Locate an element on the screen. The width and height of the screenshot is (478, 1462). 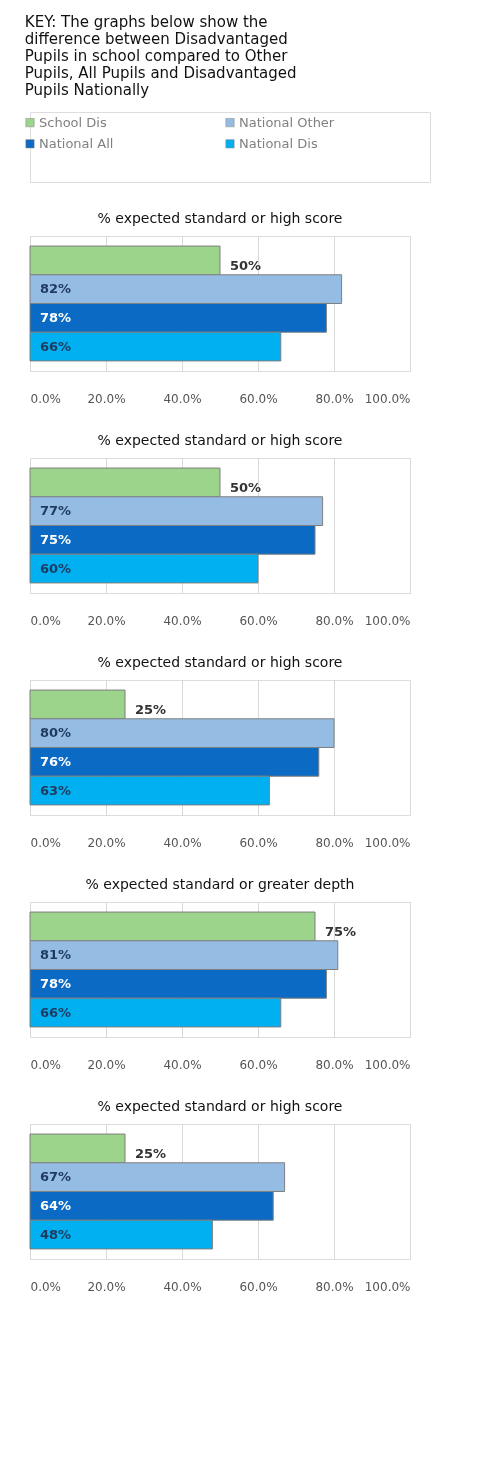
legend-label: National Dis is located at coordinates (278, 143).